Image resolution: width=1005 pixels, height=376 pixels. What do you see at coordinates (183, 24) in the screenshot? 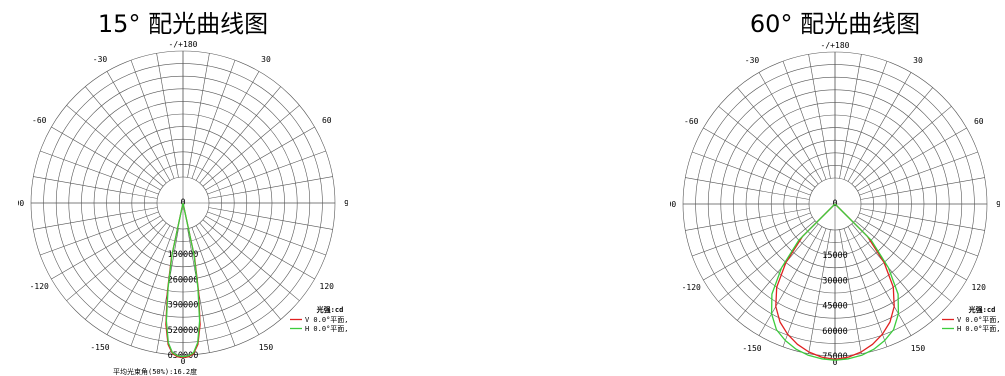
I see `chart-title: 15° 配光曲线图` at bounding box center [183, 24].